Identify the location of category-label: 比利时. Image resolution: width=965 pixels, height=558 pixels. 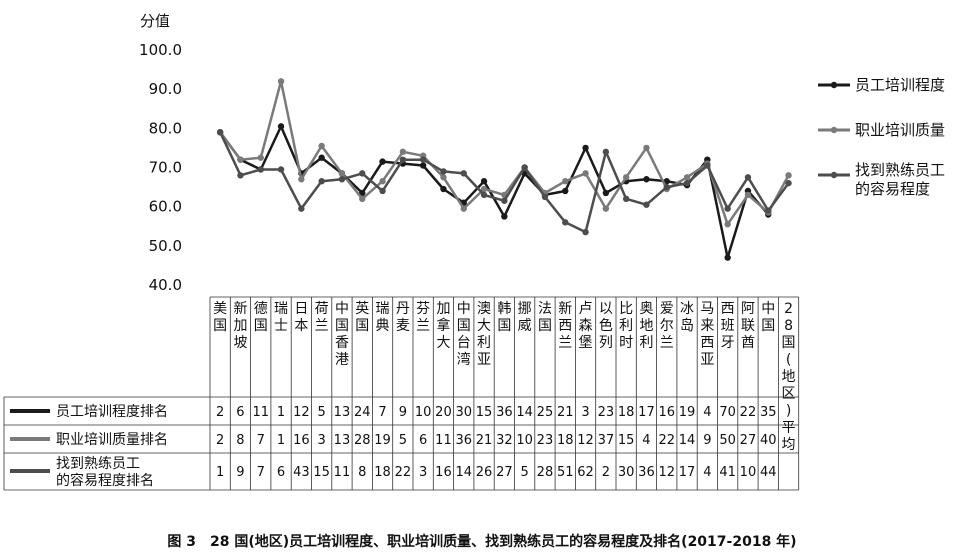
(626, 326).